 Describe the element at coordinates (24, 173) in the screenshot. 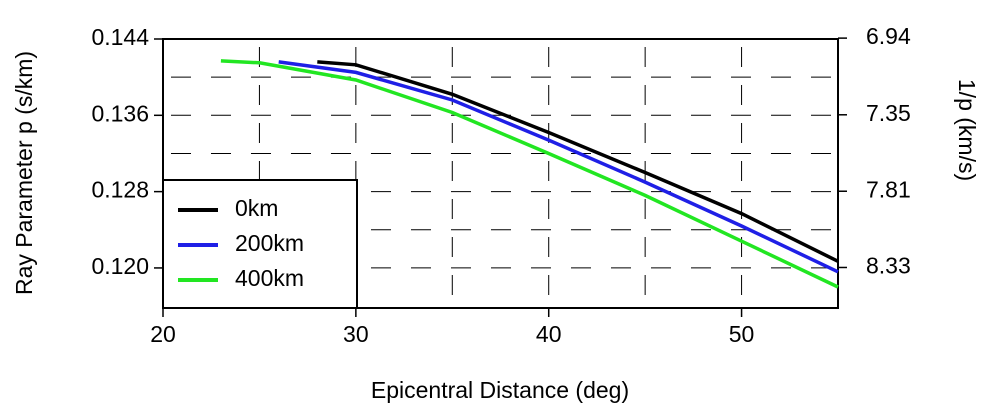

I see `y-axis-label: Ray Parameter p (s/km)` at that location.